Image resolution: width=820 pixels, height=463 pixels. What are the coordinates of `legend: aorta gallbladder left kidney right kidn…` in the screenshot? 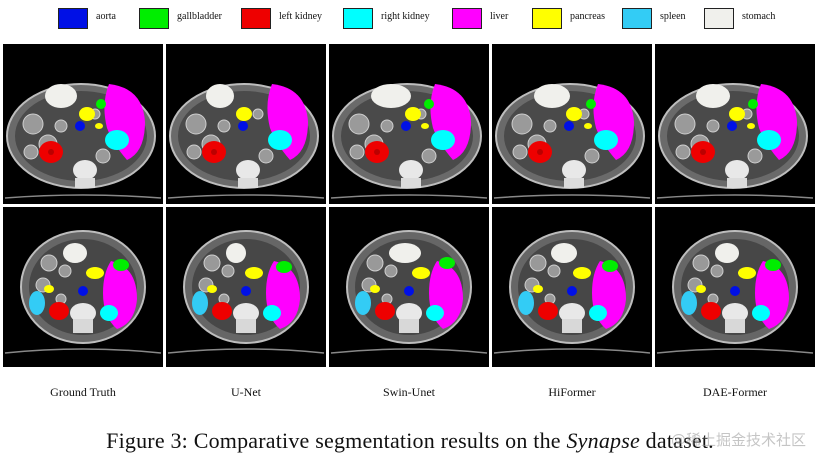 It's located at (428, 19).